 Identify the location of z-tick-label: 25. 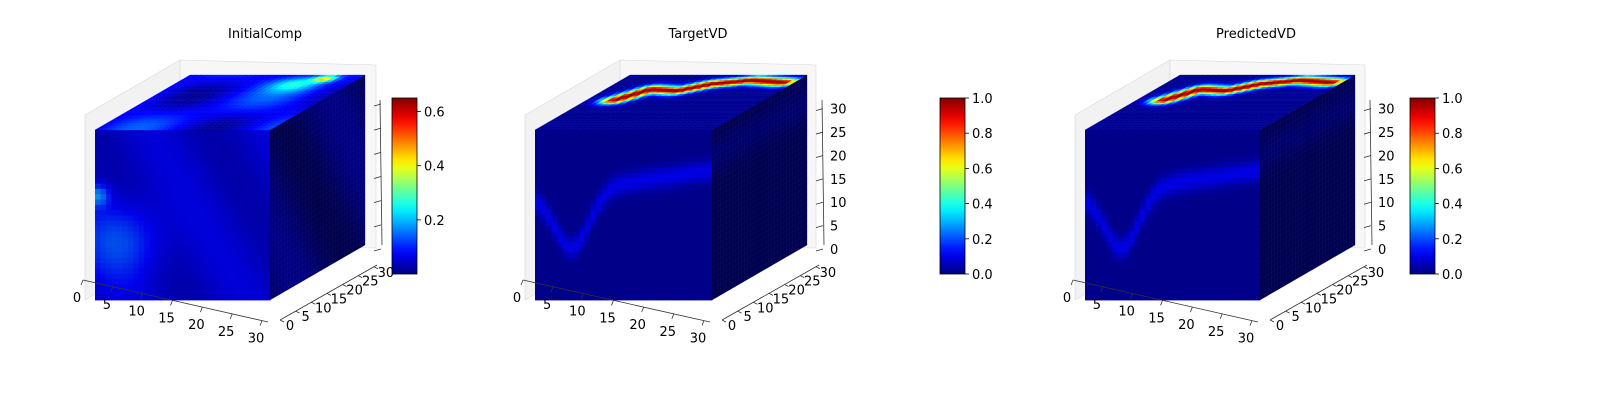
(838, 133).